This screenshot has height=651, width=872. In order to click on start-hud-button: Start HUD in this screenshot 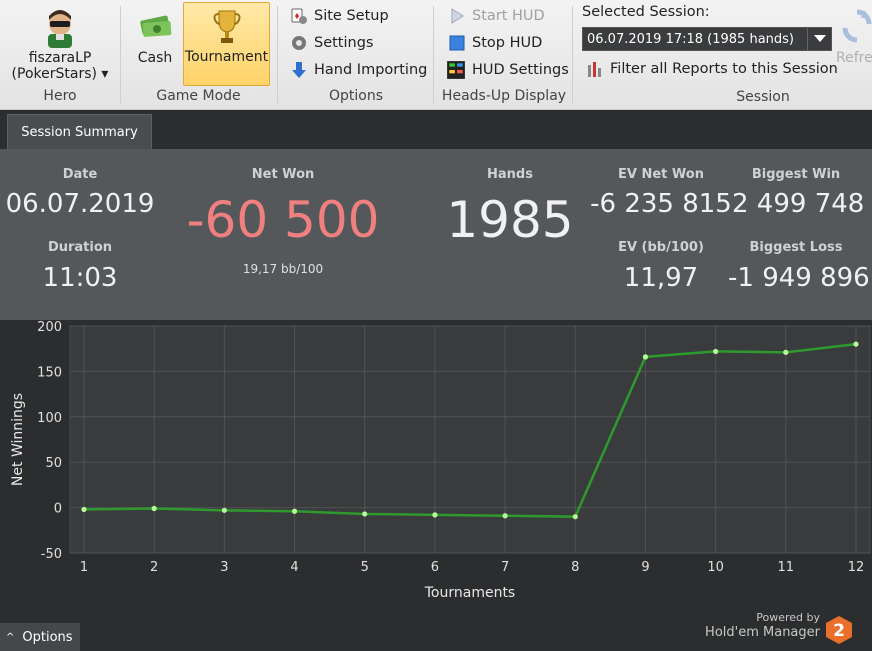, I will do `click(496, 16)`.